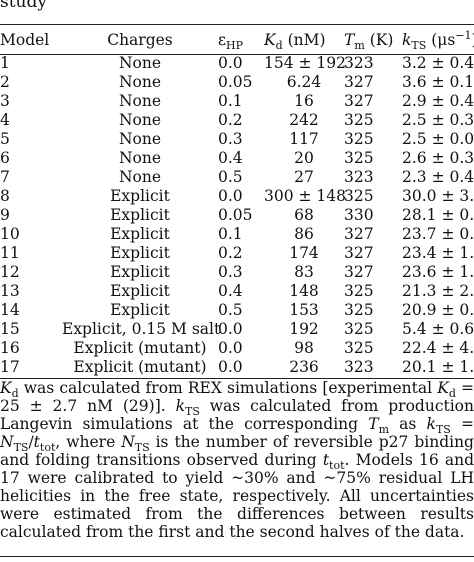  Describe the element at coordinates (304, 272) in the screenshot. I see `cell-kd: 83` at that location.